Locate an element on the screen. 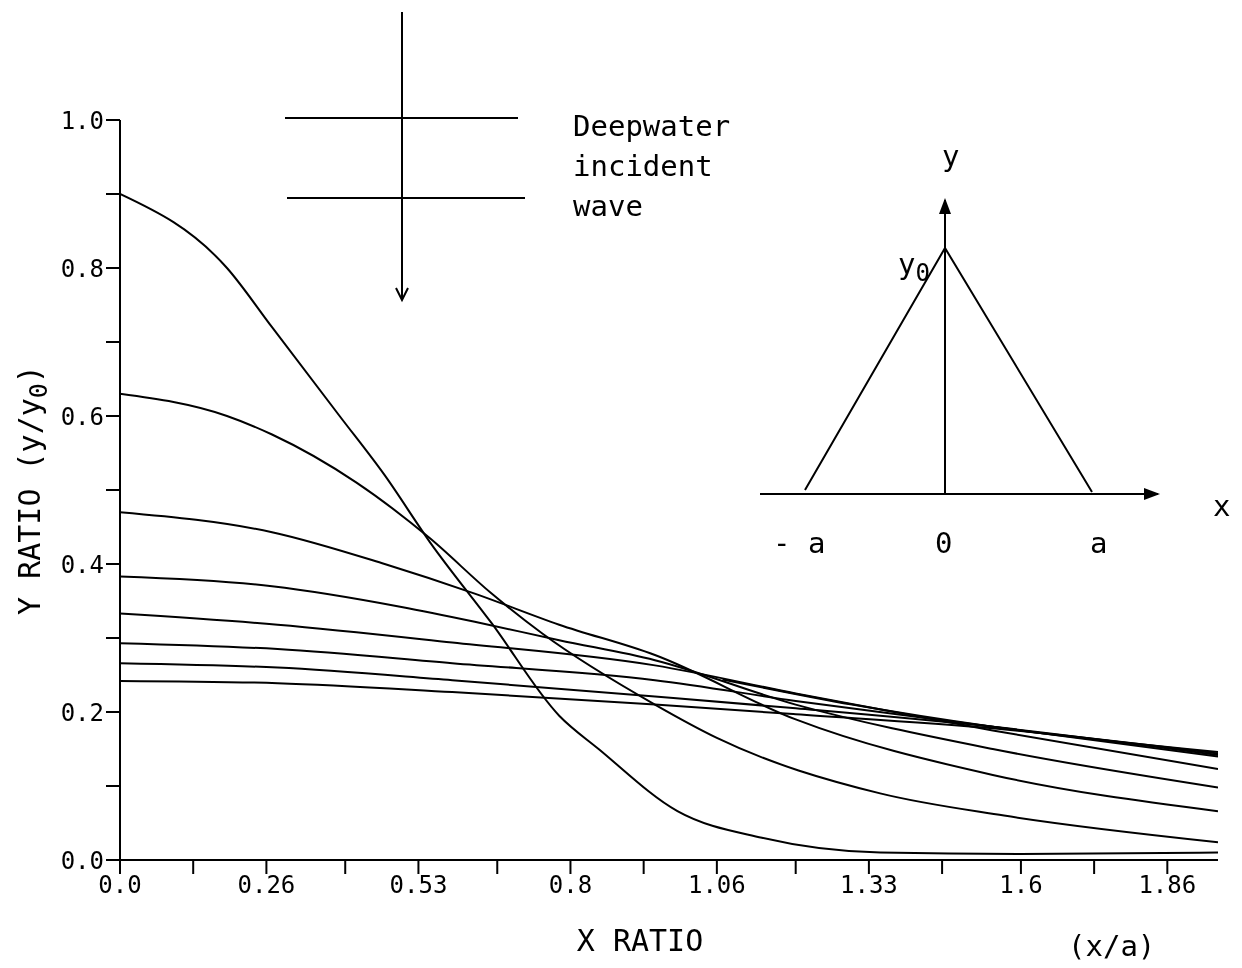 Image resolution: width=1242 pixels, height=968 pixels. annotation: - a is located at coordinates (799, 543).